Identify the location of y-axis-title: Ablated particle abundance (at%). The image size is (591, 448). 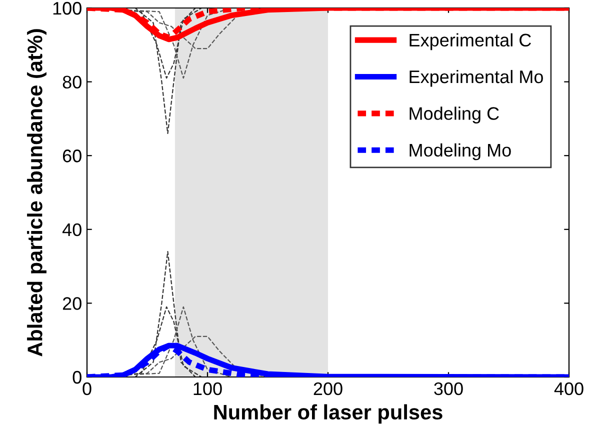
(36, 192).